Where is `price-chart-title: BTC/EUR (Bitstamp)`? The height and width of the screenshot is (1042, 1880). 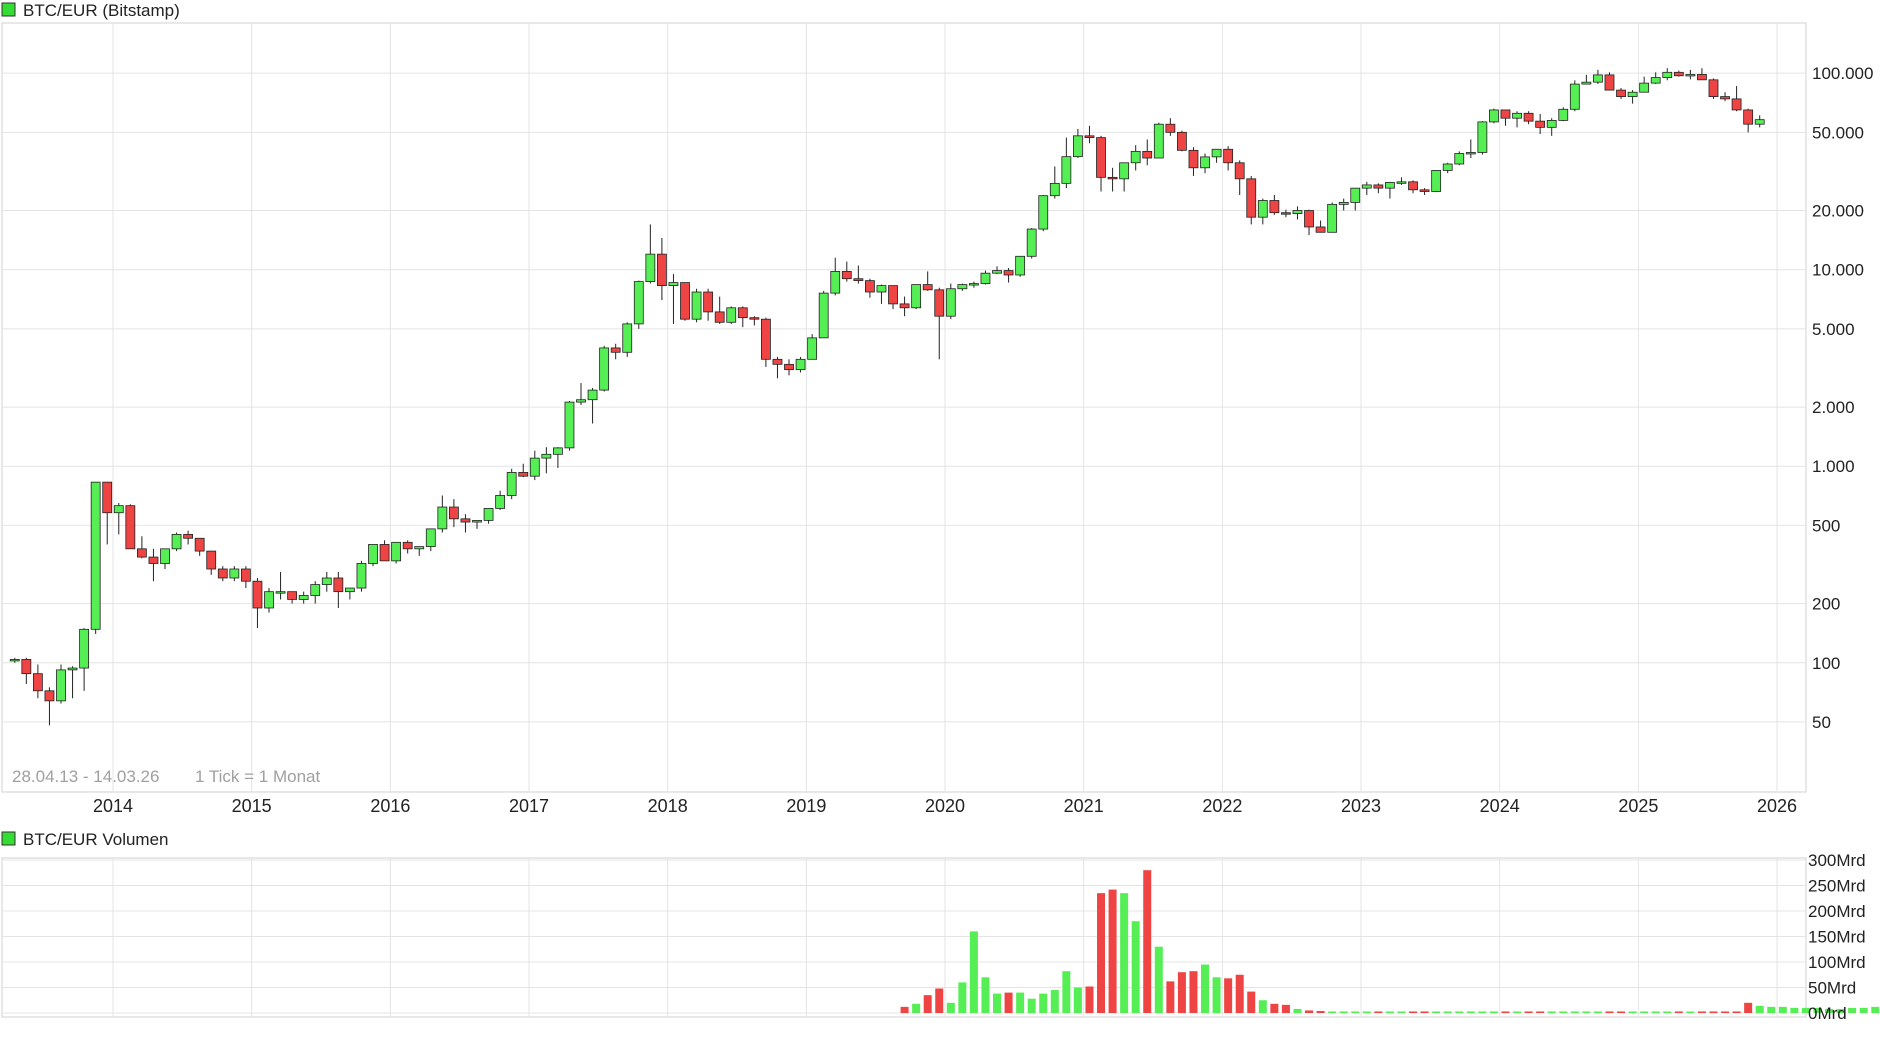
price-chart-title: BTC/EUR (Bitstamp) is located at coordinates (101, 10).